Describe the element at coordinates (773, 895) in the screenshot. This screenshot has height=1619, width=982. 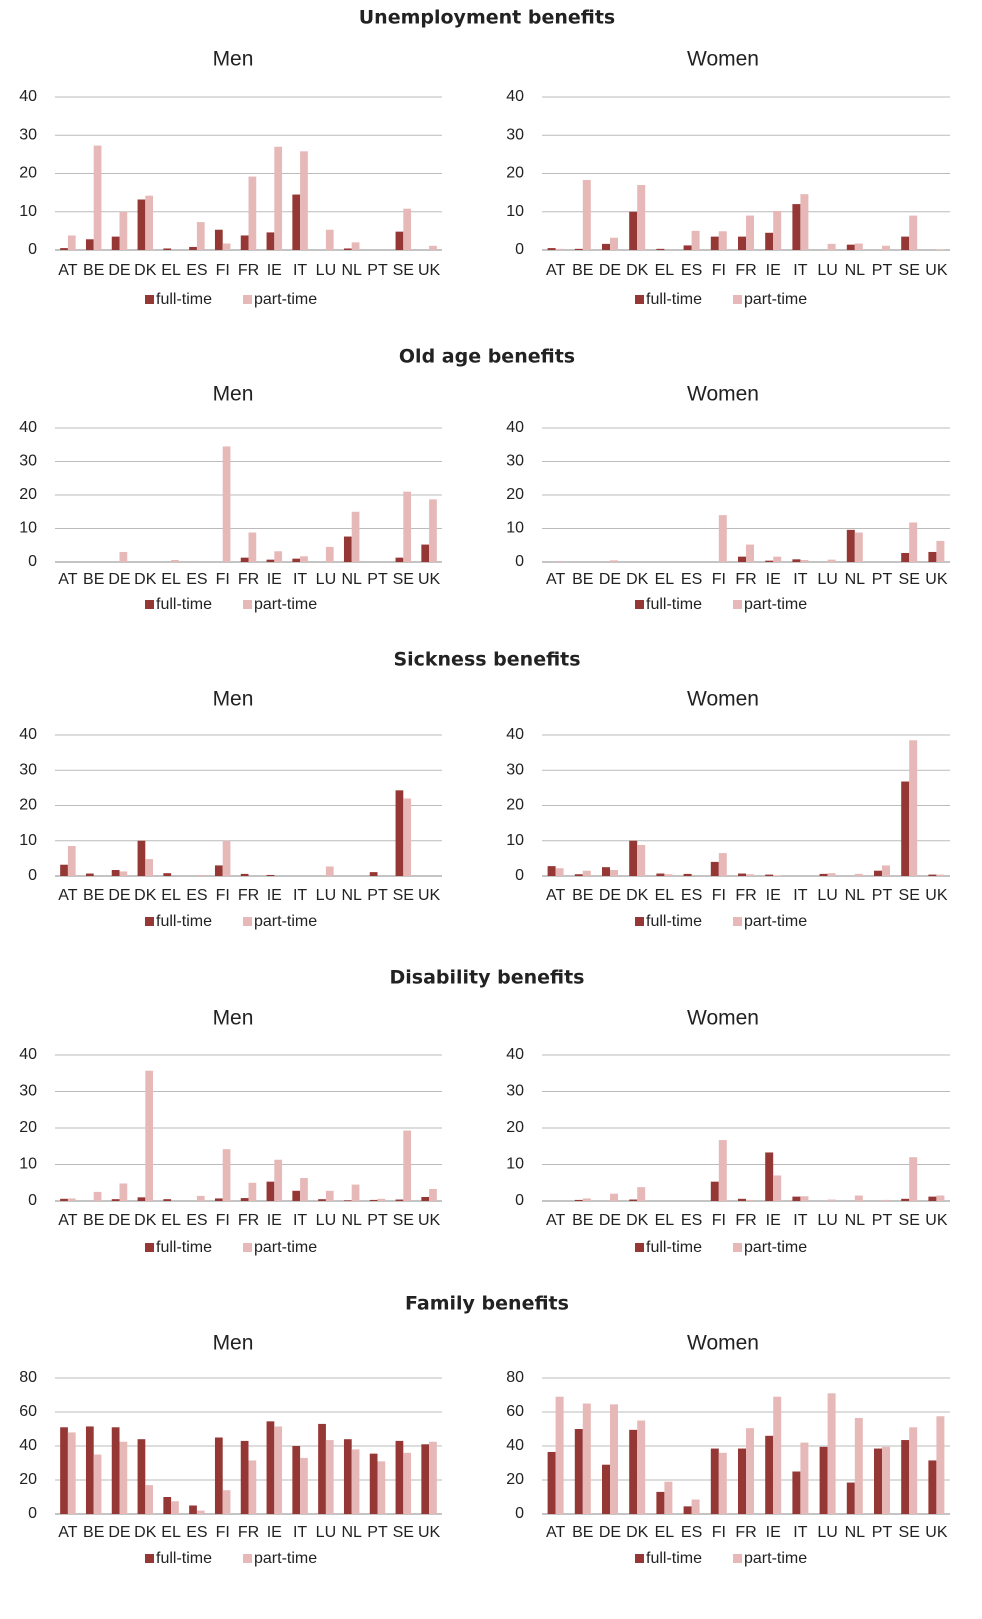
I see `x-tick-label: IE` at that location.